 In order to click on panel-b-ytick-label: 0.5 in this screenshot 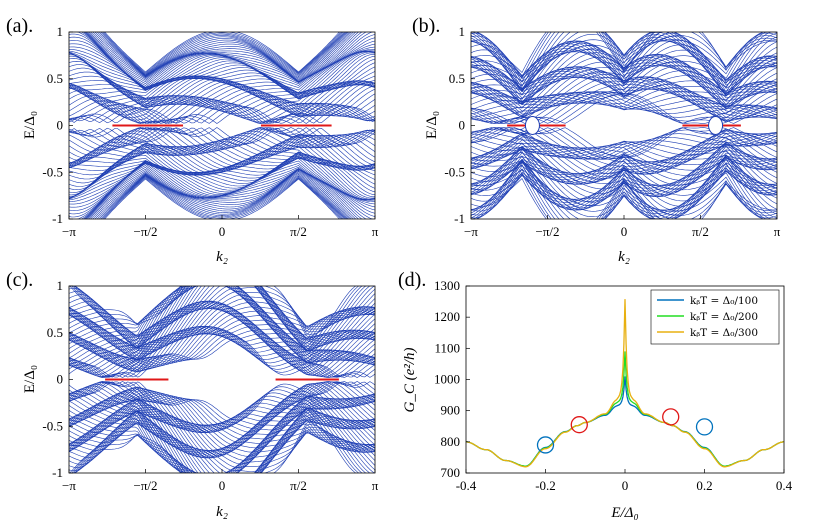, I will do `click(457, 78)`.